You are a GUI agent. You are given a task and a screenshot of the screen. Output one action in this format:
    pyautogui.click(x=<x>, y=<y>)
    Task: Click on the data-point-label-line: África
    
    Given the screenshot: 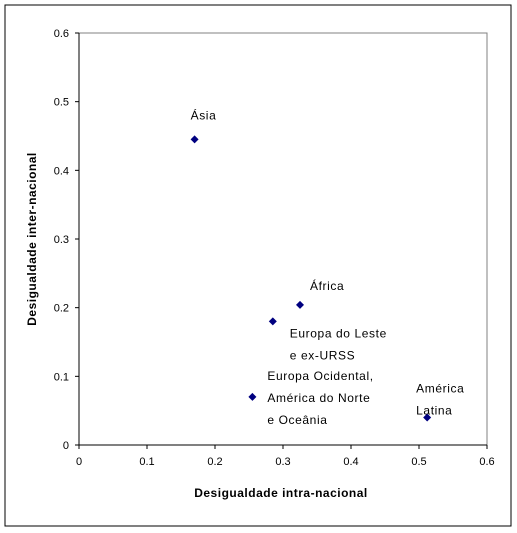 What is the action you would take?
    pyautogui.click(x=327, y=285)
    